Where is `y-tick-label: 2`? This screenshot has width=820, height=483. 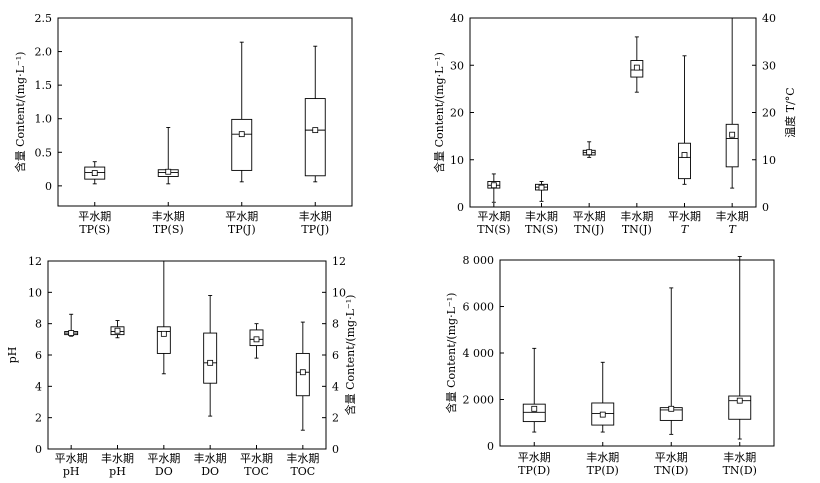
y-tick-label: 2 is located at coordinates (38, 418).